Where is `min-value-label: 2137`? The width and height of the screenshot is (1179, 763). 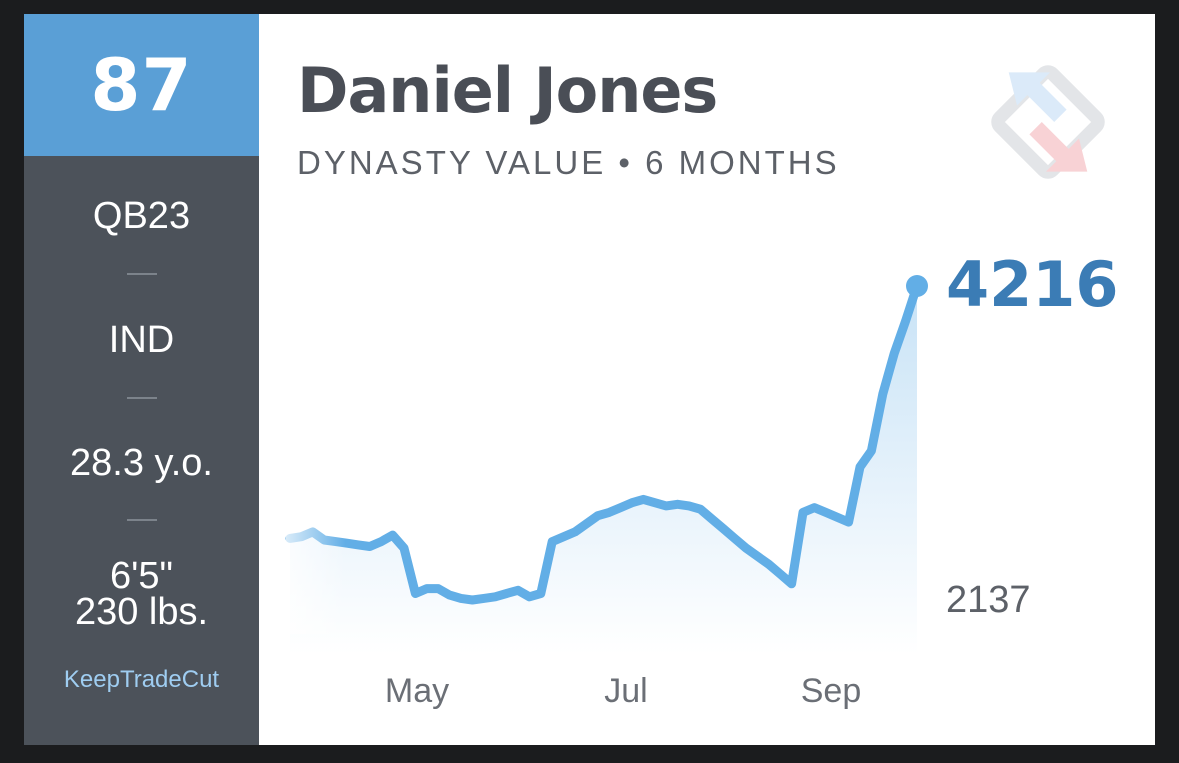
min-value-label: 2137 is located at coordinates (988, 600).